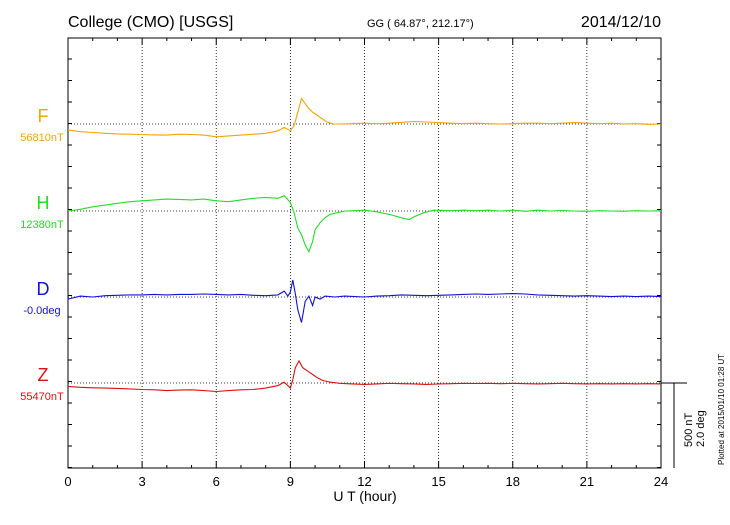 The width and height of the screenshot is (730, 525). What do you see at coordinates (689, 429) in the screenshot?
I see `scale-bar-nt-label: 500 nT` at bounding box center [689, 429].